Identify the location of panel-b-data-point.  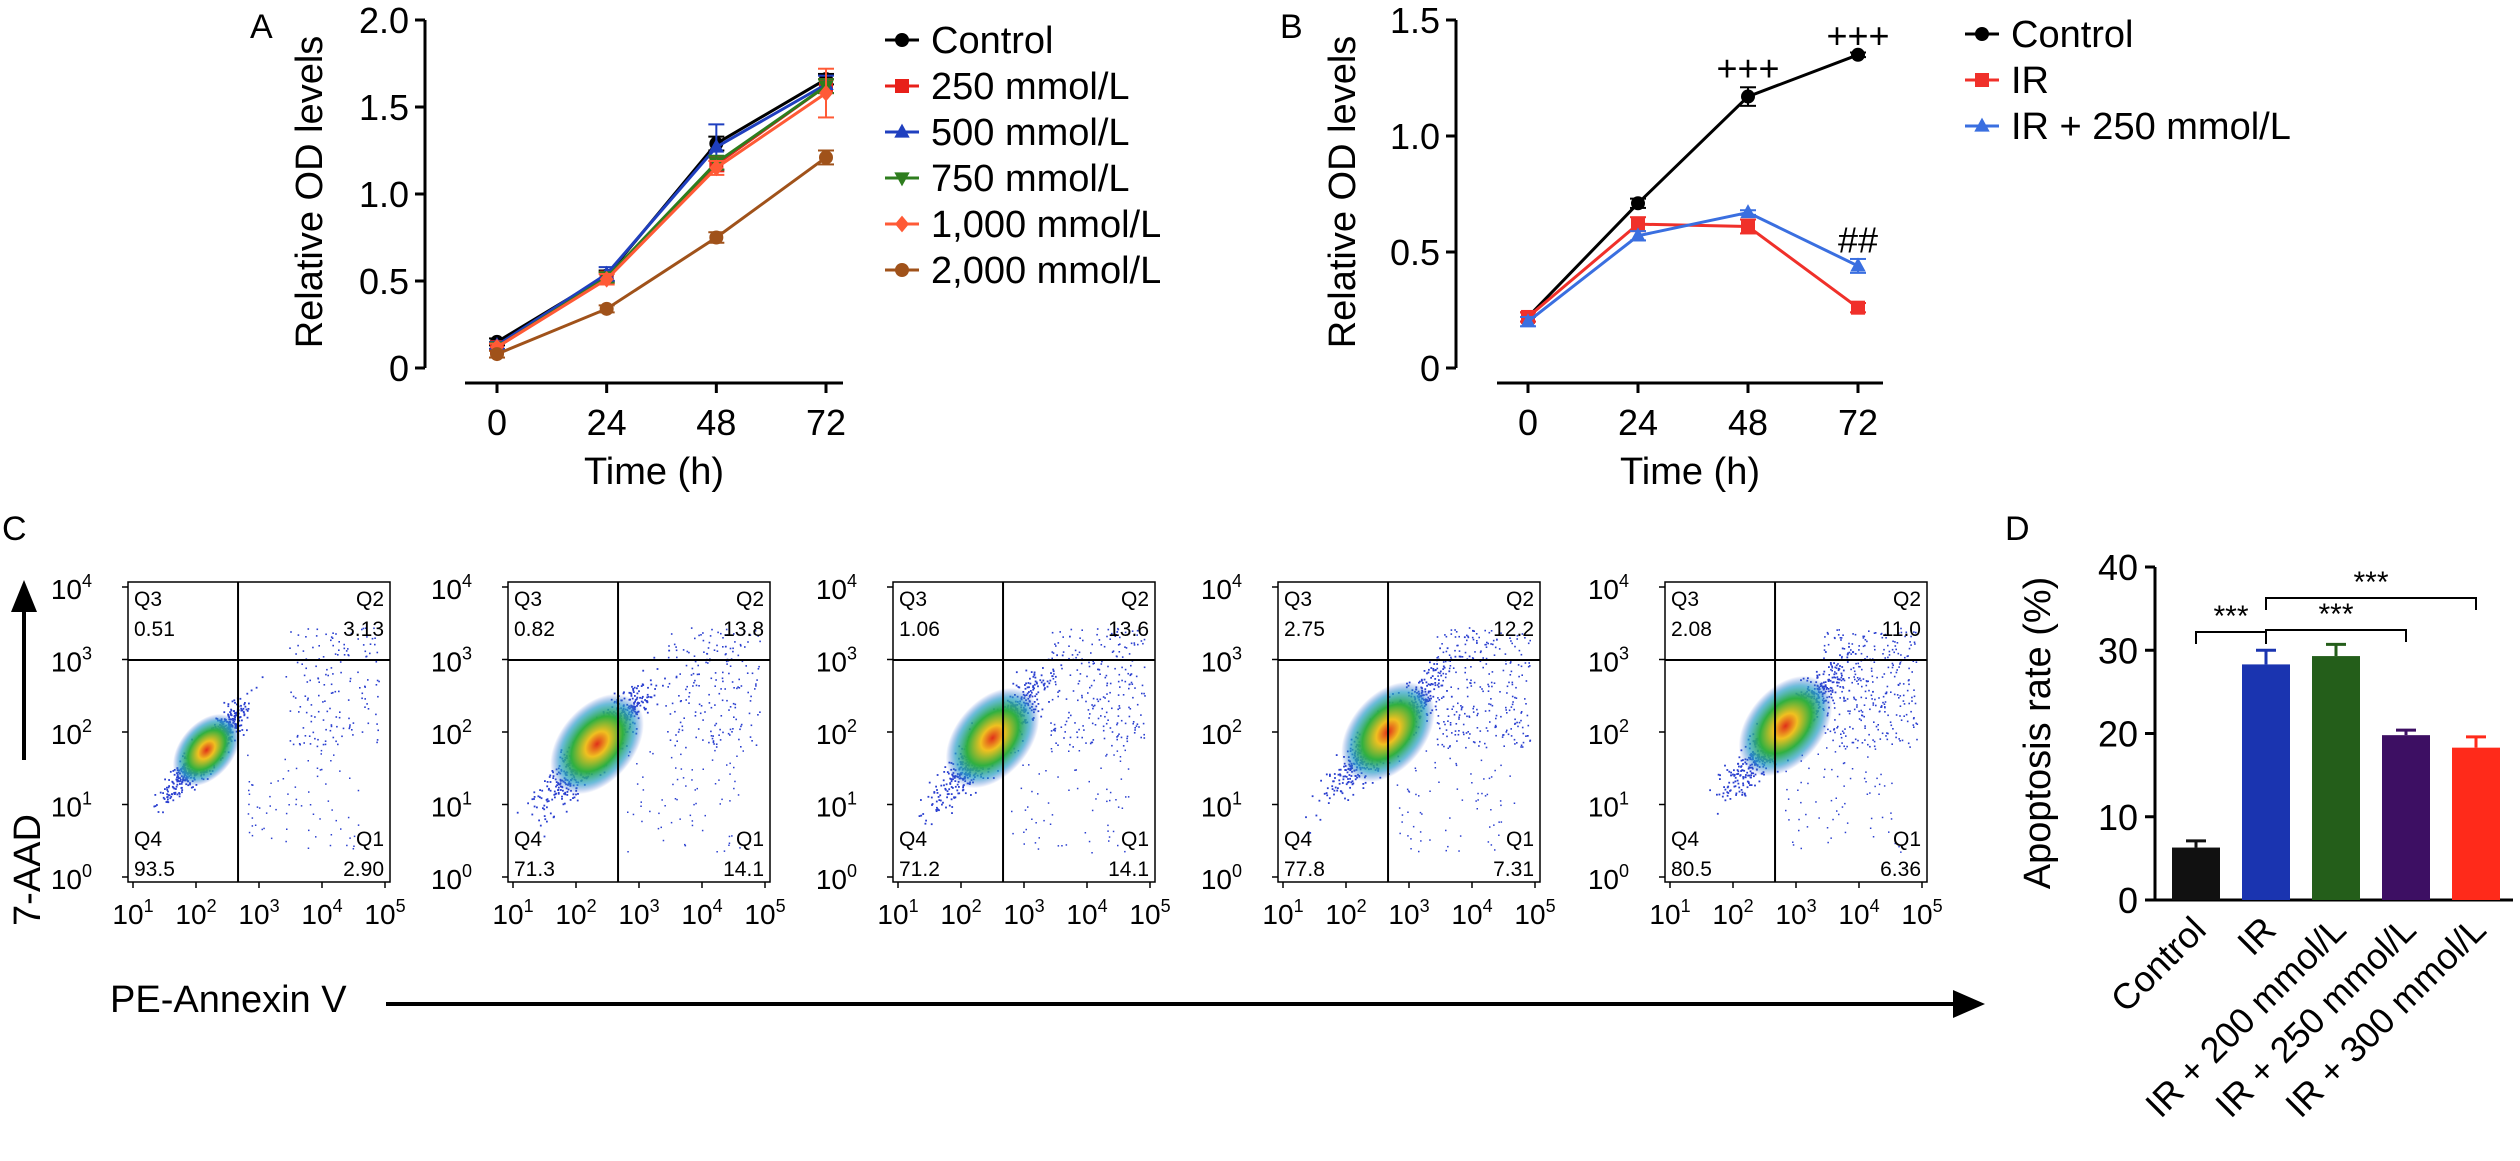
(1748, 96).